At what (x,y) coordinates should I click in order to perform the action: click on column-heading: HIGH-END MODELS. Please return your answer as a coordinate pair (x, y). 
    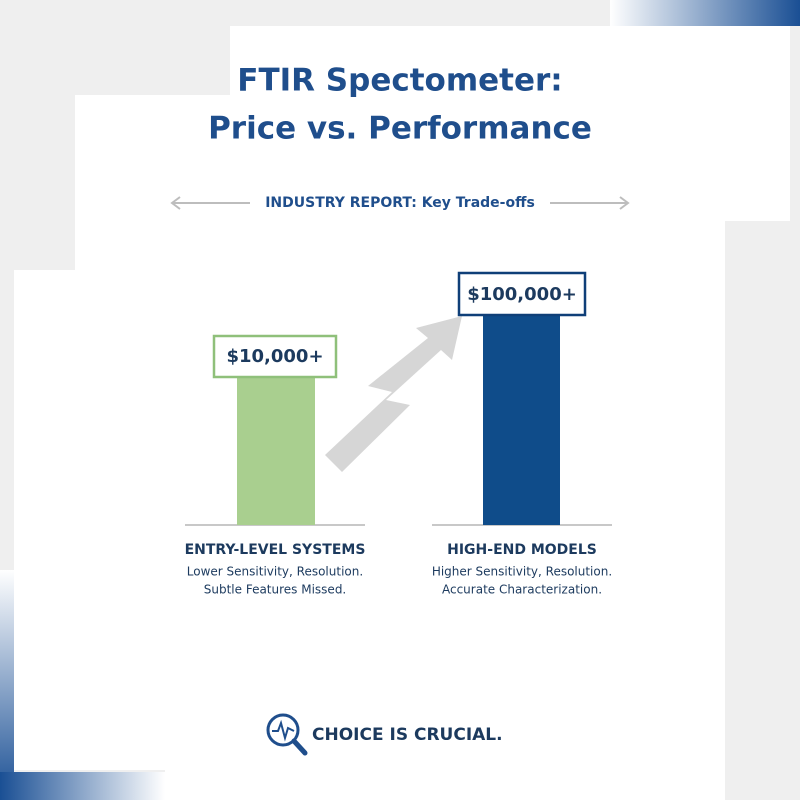
    Looking at the image, I should click on (522, 550).